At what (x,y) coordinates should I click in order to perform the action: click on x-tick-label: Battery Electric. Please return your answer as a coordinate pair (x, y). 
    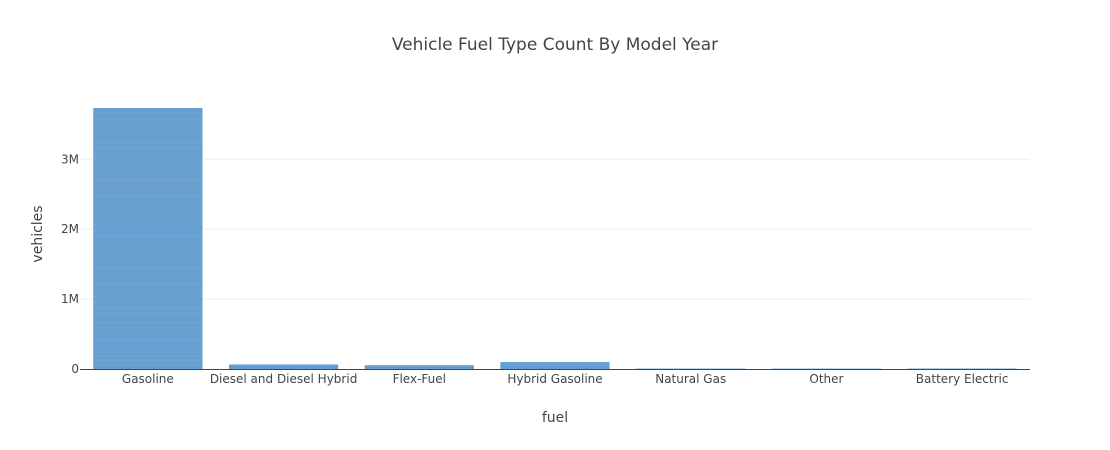
    Looking at the image, I should click on (962, 379).